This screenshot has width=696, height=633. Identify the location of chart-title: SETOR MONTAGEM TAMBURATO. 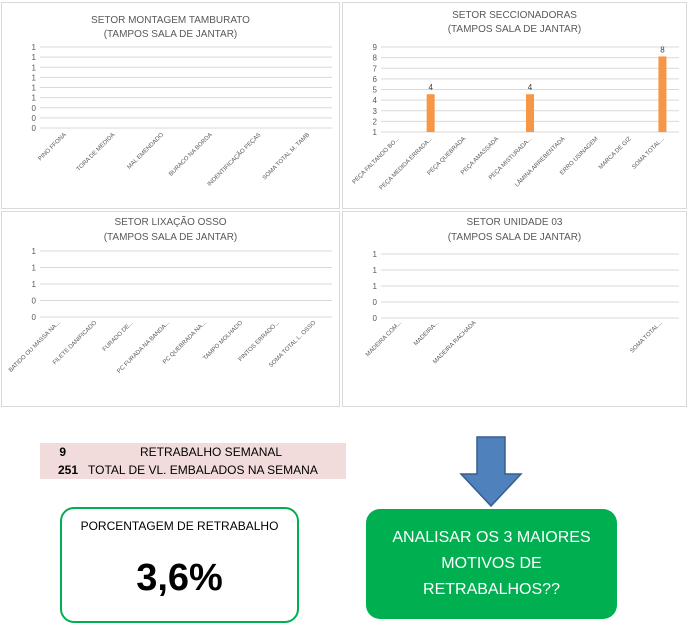
(170, 20).